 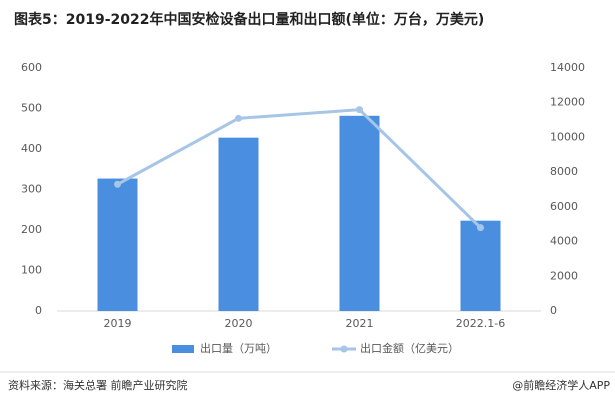 What do you see at coordinates (553, 310) in the screenshot?
I see `y2-tick-label: 0` at bounding box center [553, 310].